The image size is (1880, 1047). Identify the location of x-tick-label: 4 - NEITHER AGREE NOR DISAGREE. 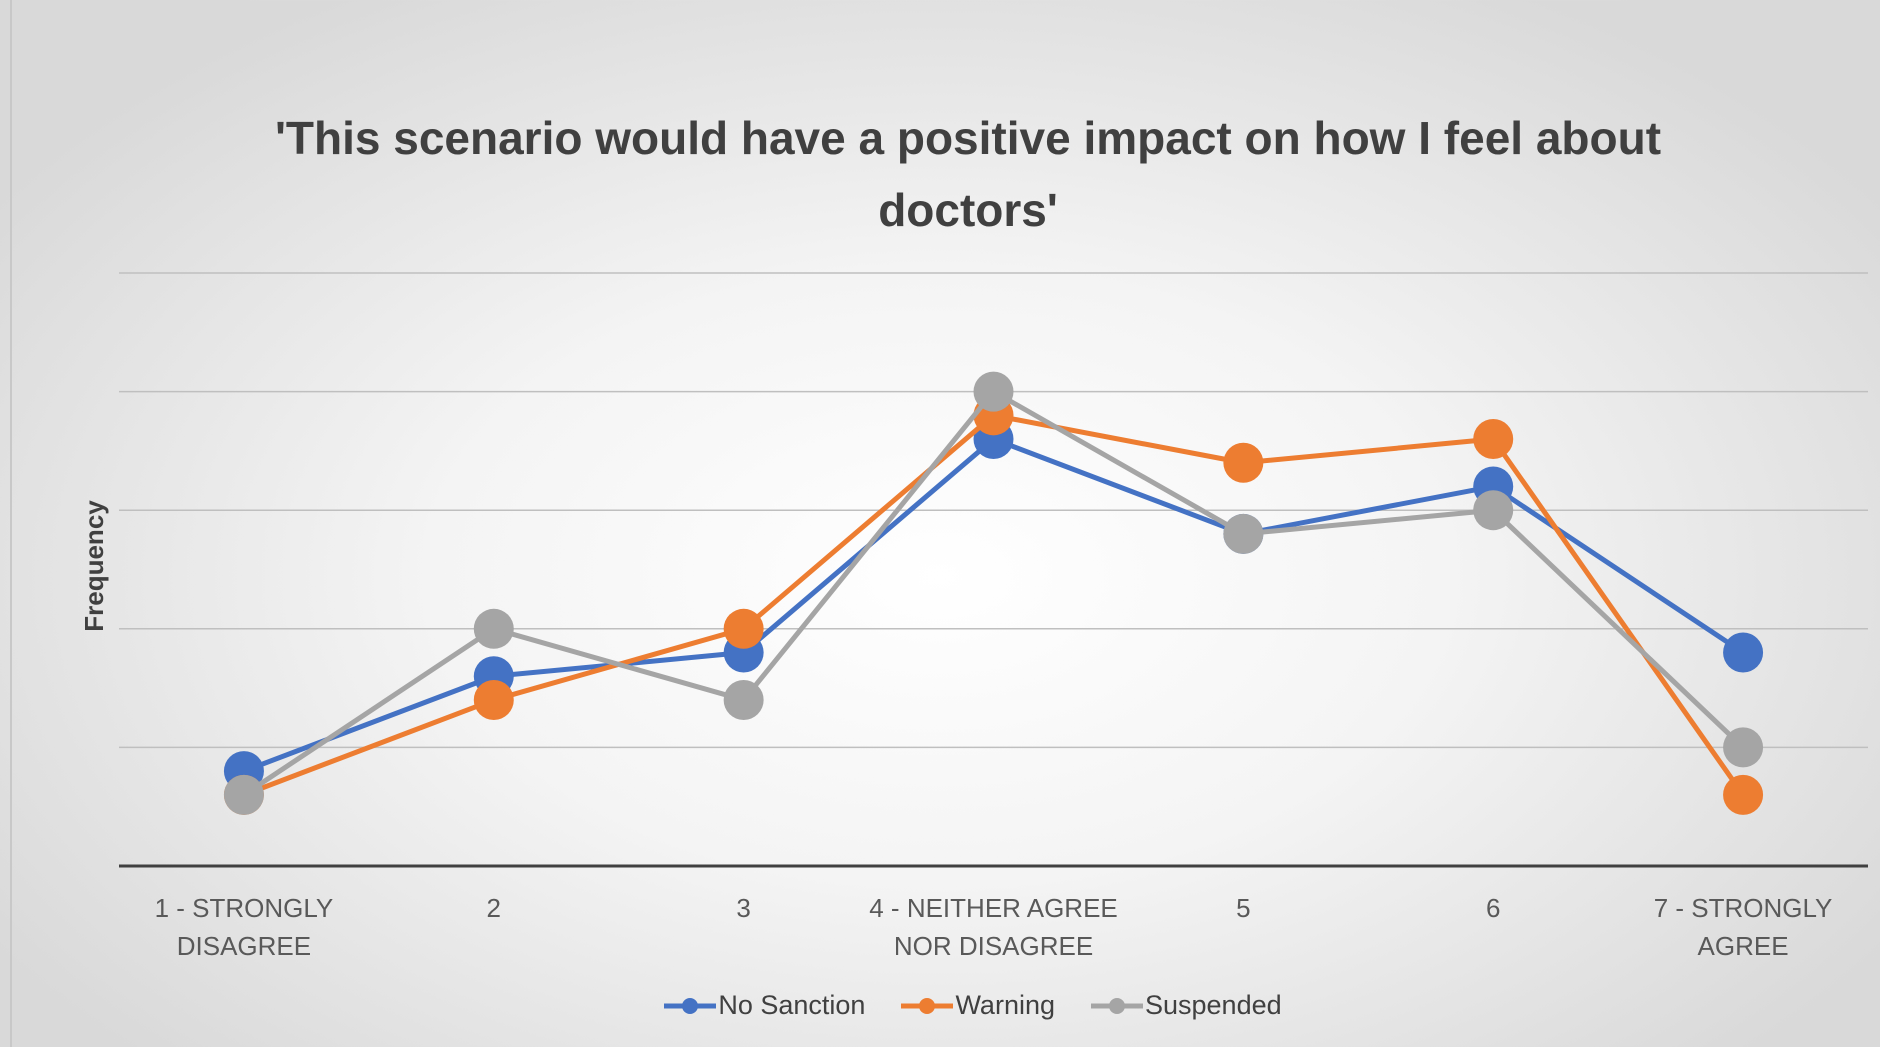
(993, 927).